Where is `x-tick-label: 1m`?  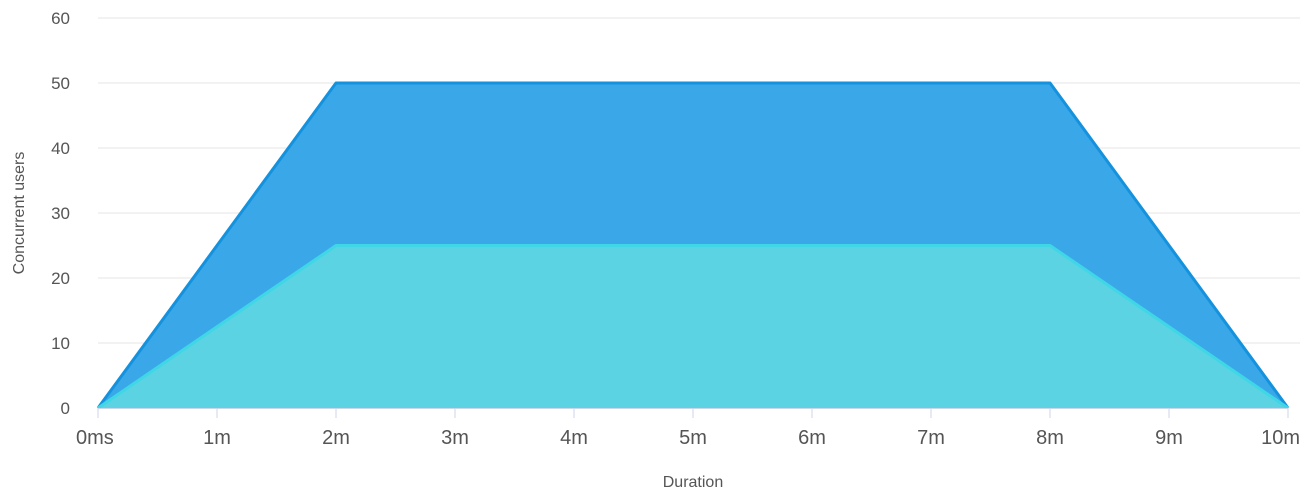 x-tick-label: 1m is located at coordinates (217, 438).